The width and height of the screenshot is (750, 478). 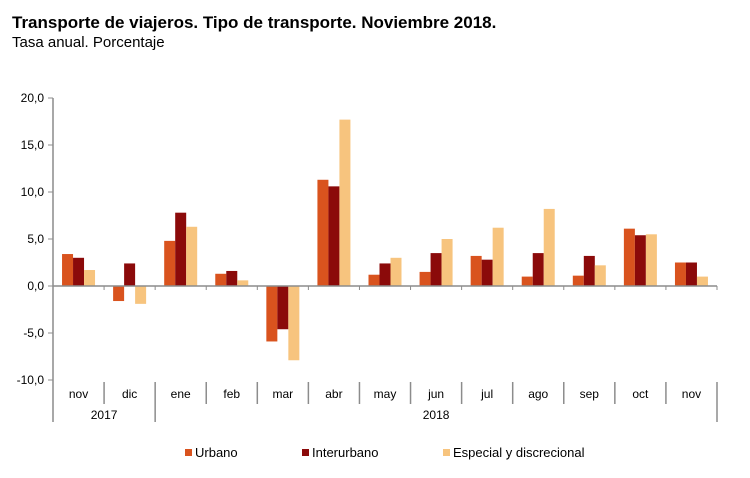 What do you see at coordinates (436, 269) in the screenshot?
I see `bar-interurbano-jun` at bounding box center [436, 269].